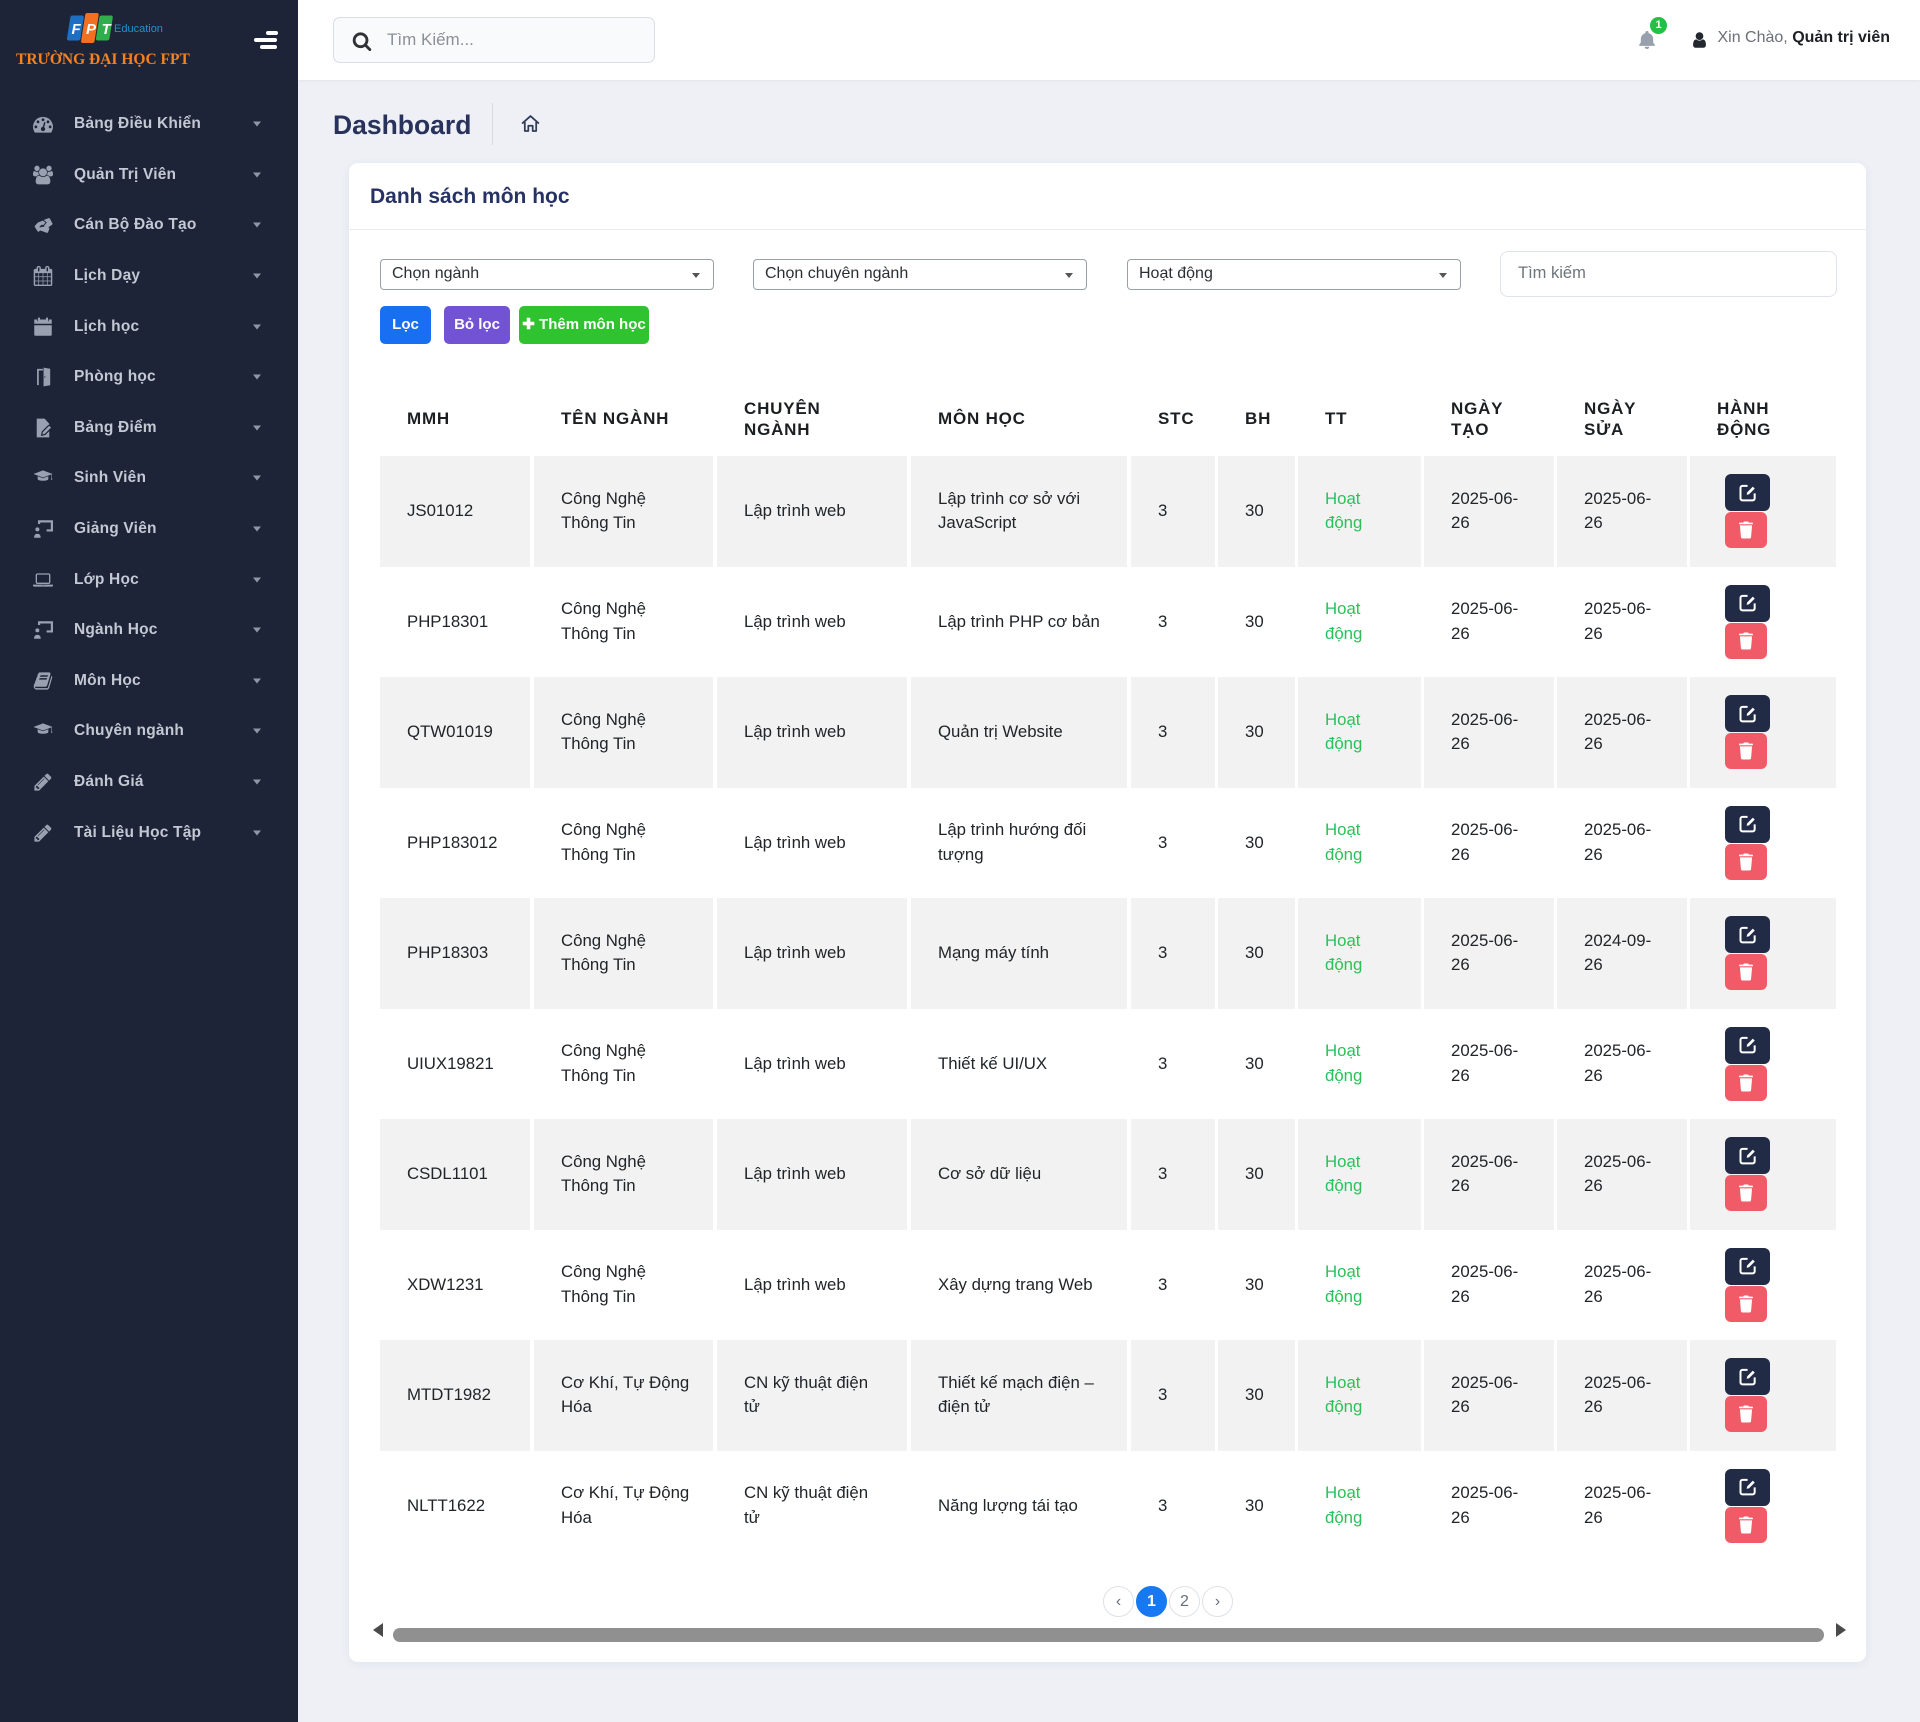 Image resolution: width=1920 pixels, height=1722 pixels. I want to click on svg-text: P, so click(91, 29).